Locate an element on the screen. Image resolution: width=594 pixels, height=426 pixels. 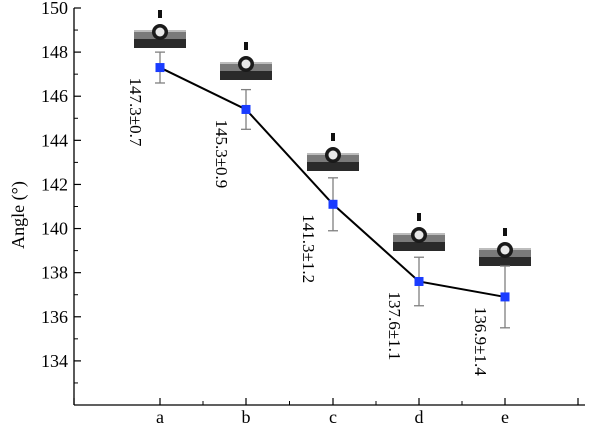
data-label: 137.6±1.1 is located at coordinates (394, 325).